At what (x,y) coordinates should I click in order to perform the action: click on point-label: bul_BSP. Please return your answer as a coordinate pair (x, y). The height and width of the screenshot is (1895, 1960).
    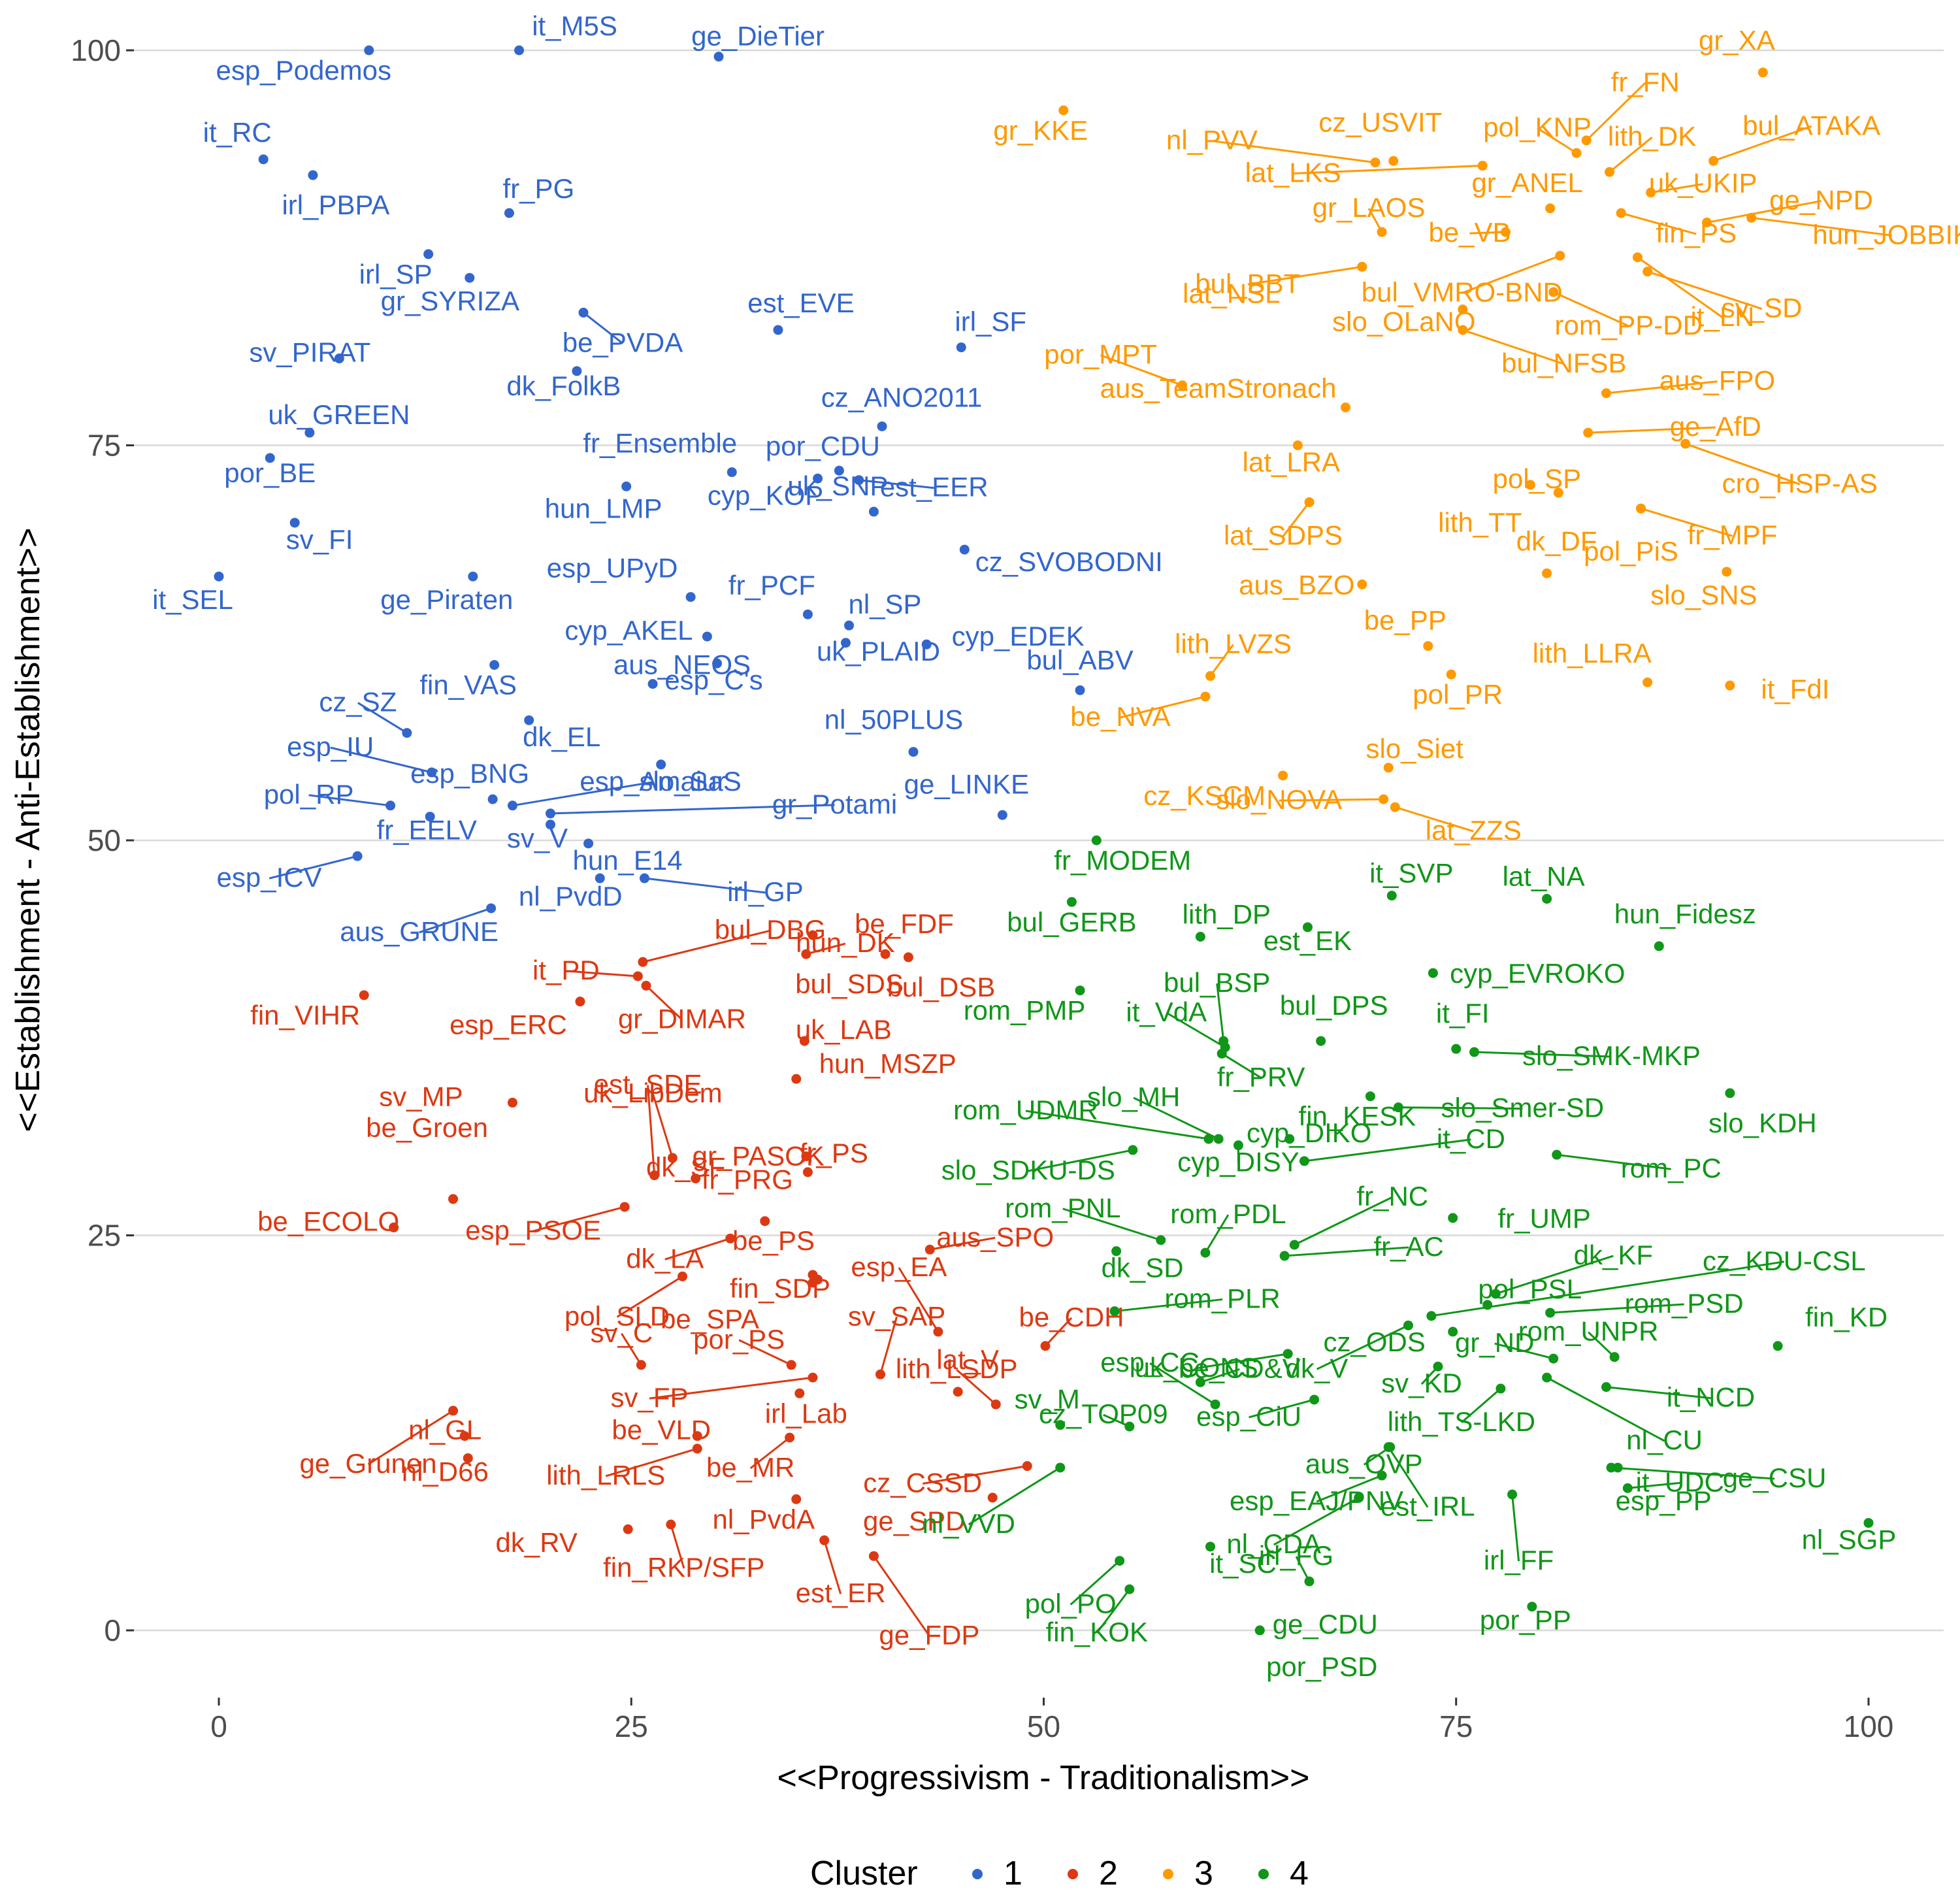
    Looking at the image, I should click on (1217, 982).